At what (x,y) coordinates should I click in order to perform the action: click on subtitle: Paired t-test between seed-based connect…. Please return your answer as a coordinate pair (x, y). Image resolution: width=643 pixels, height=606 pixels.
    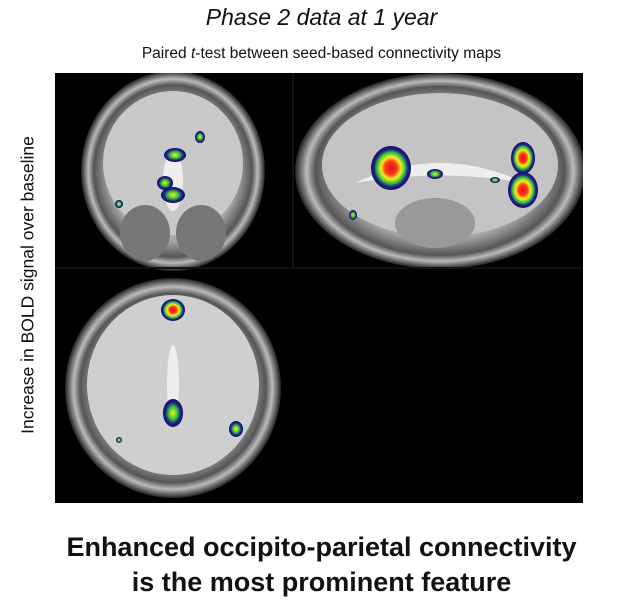
    Looking at the image, I should click on (321, 54).